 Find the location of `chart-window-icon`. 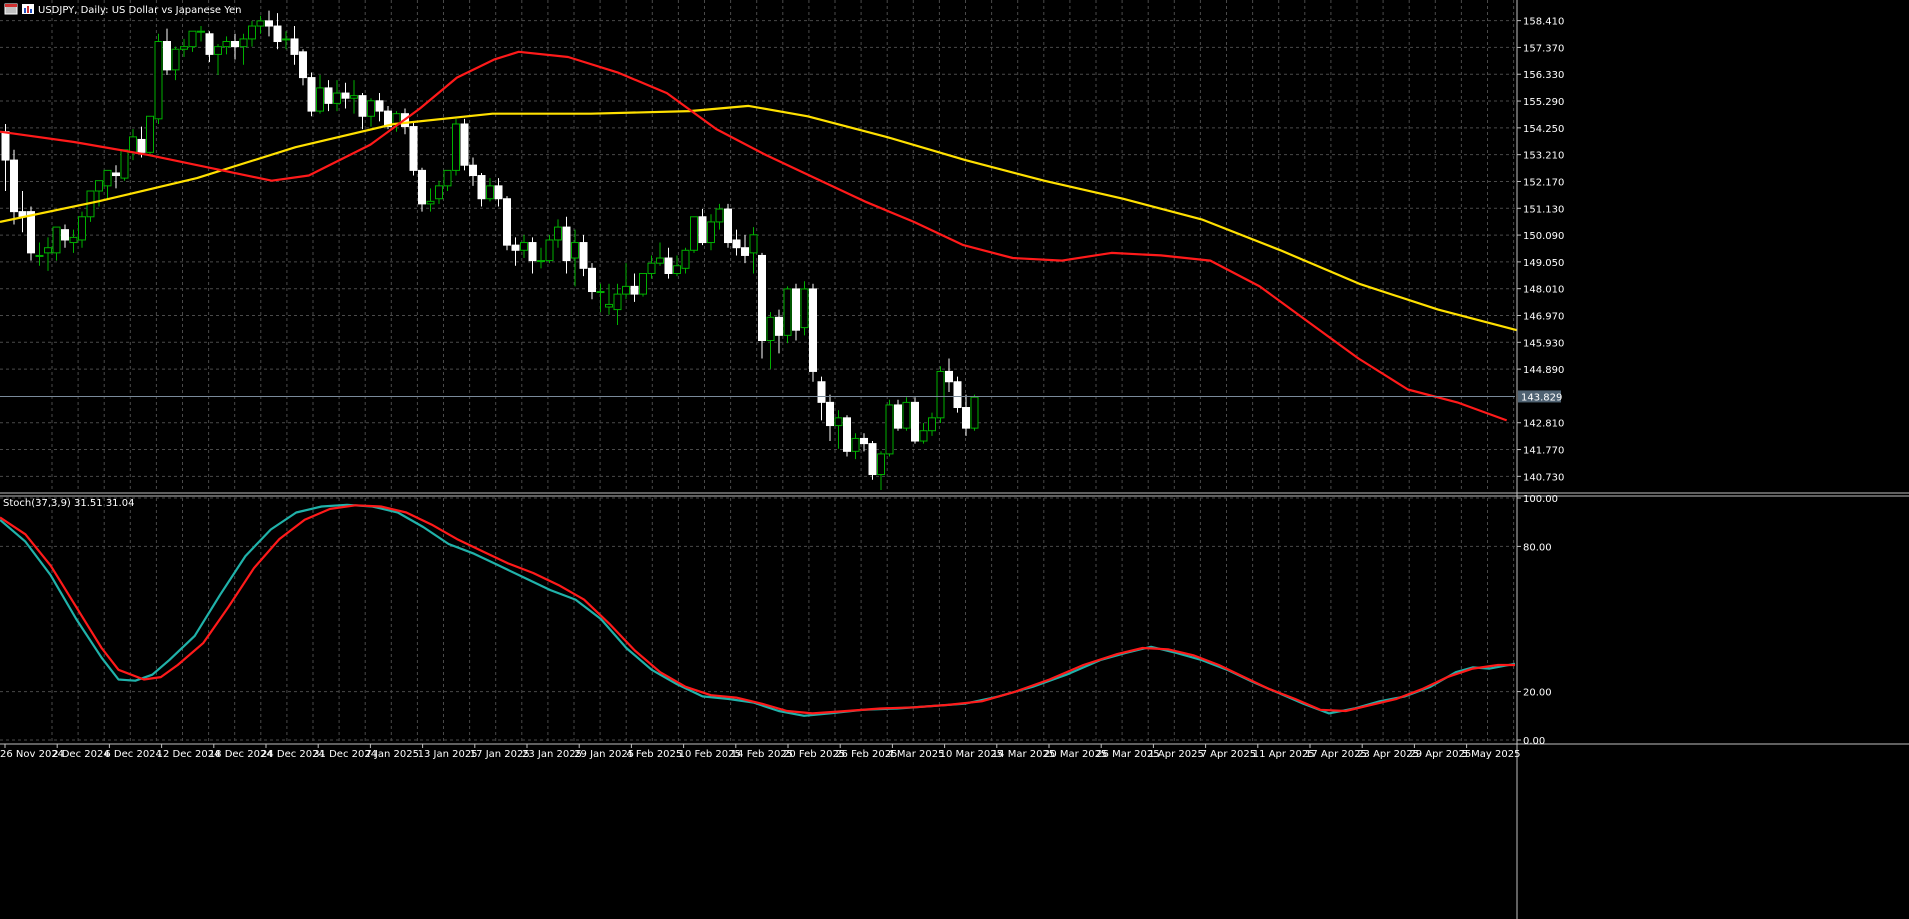

chart-window-icon is located at coordinates (11, 9).